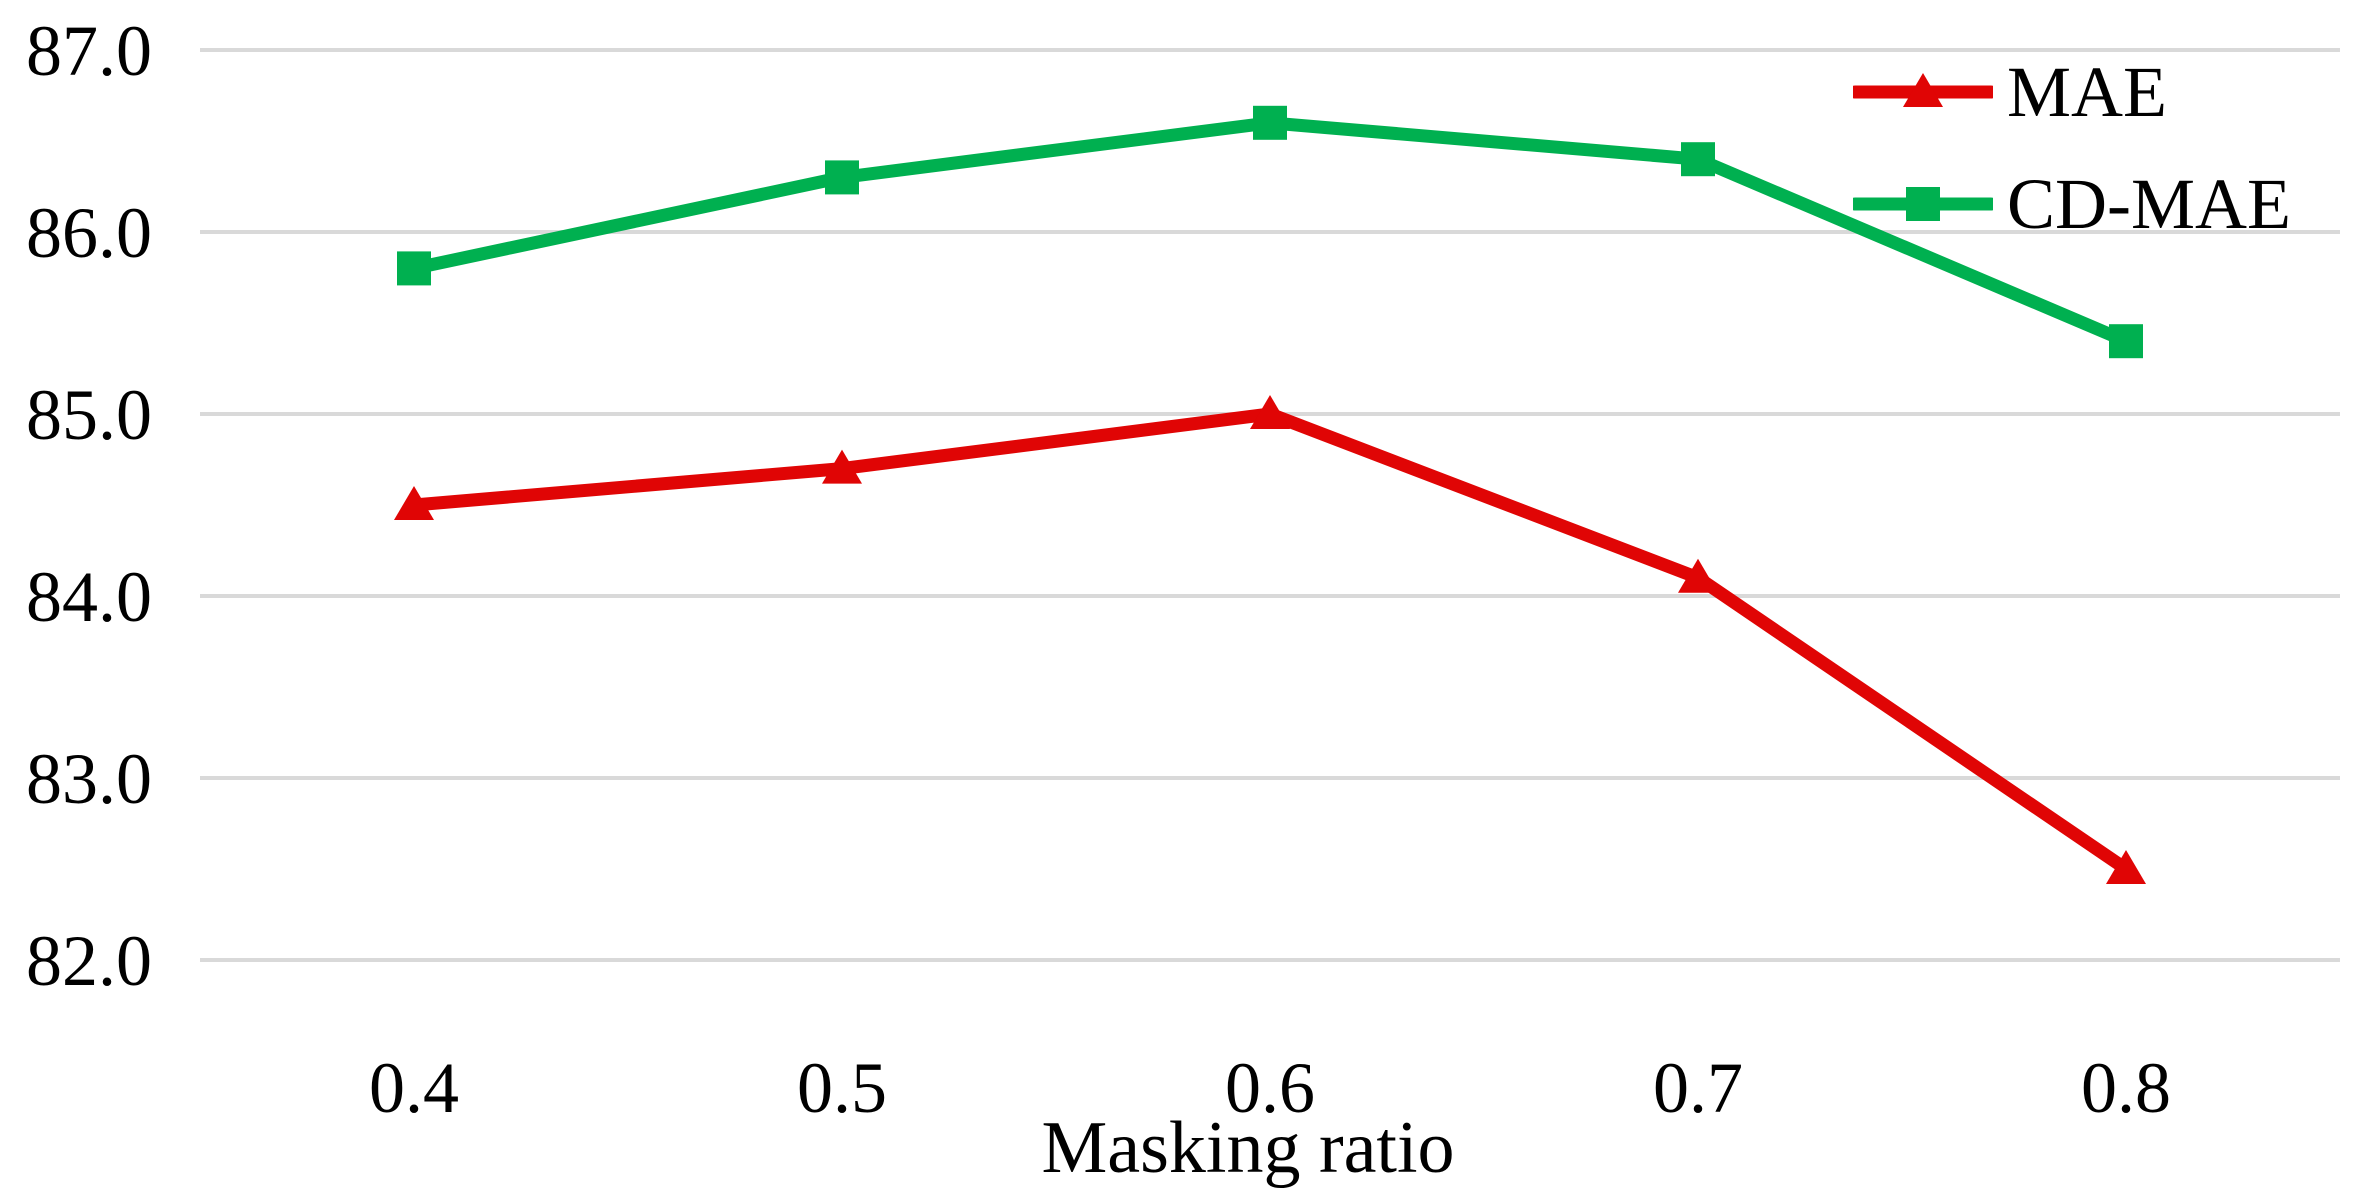 Image resolution: width=2367 pixels, height=1188 pixels. I want to click on legend-item-cd-mae: CD-MAE, so click(2072, 204).